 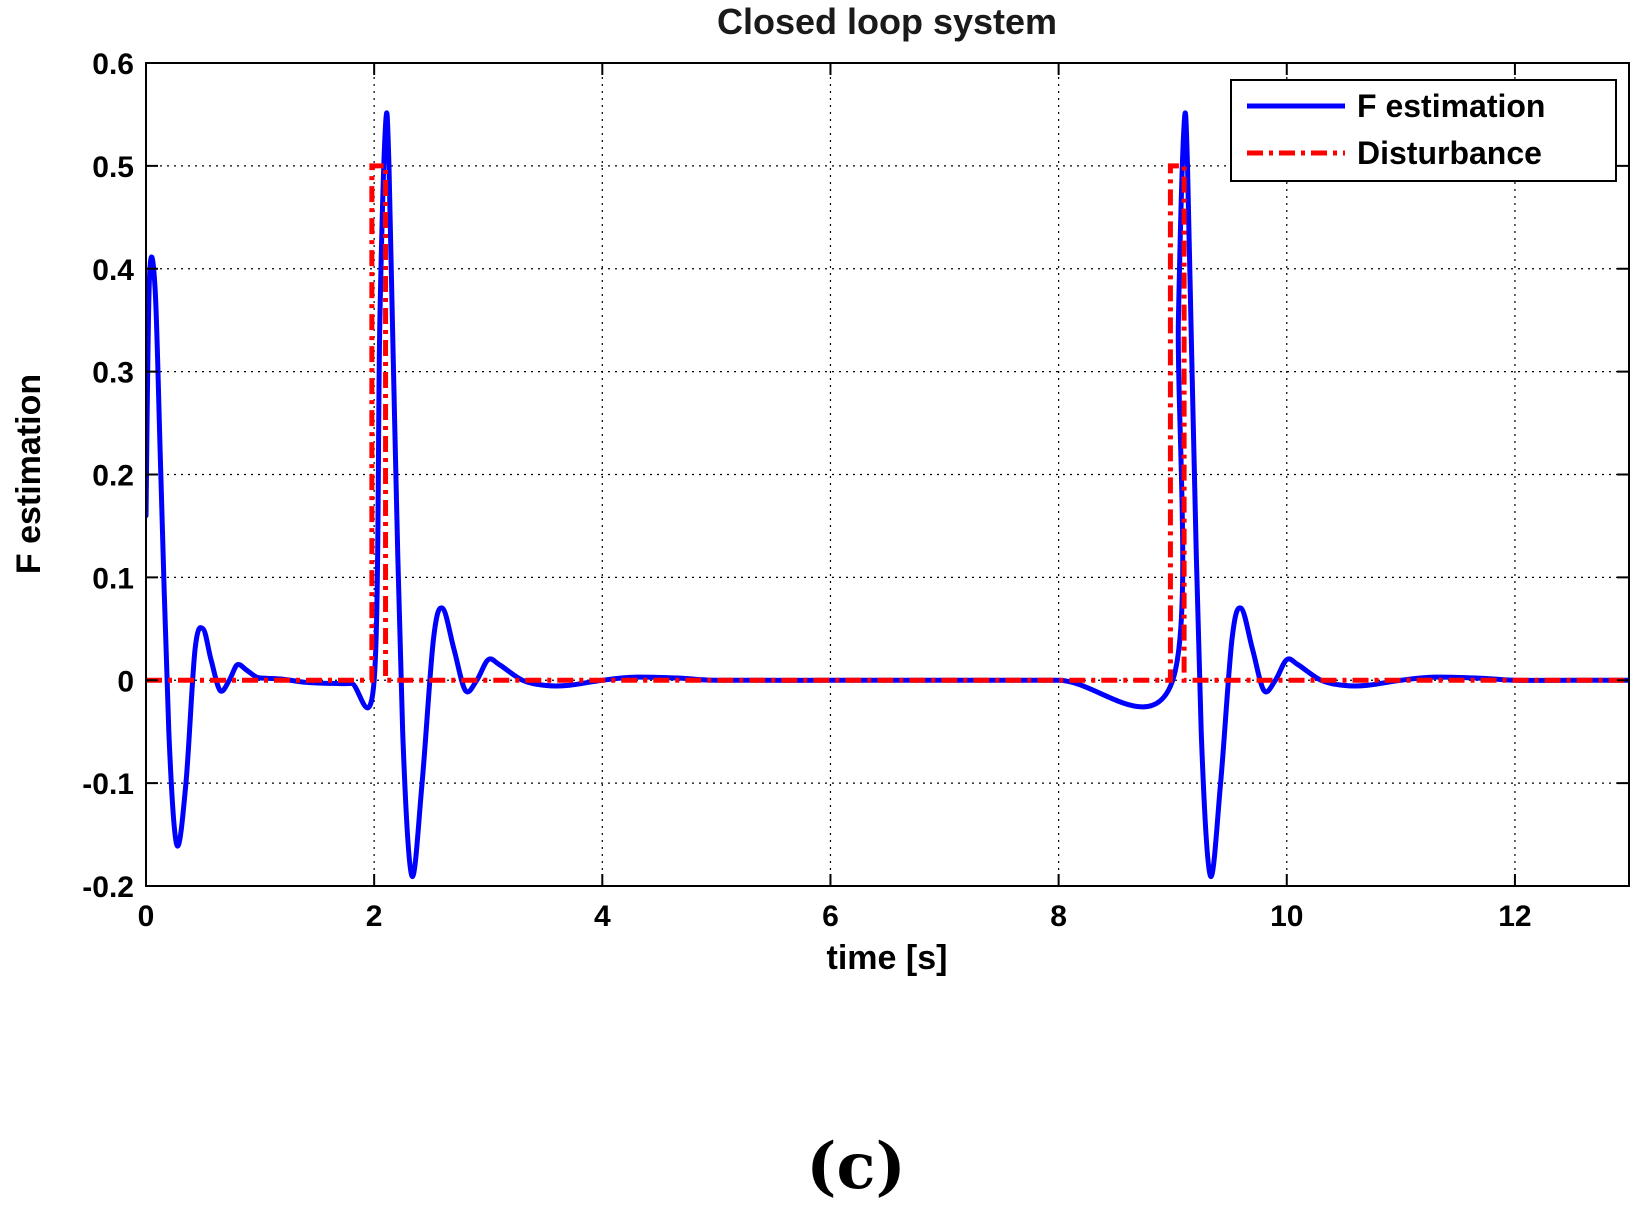 I want to click on y-axis-tick-labels: -0.2 -0.1 0 0.1 0.2 0.3 0.4 0.5 0.6, so click(x=108, y=476).